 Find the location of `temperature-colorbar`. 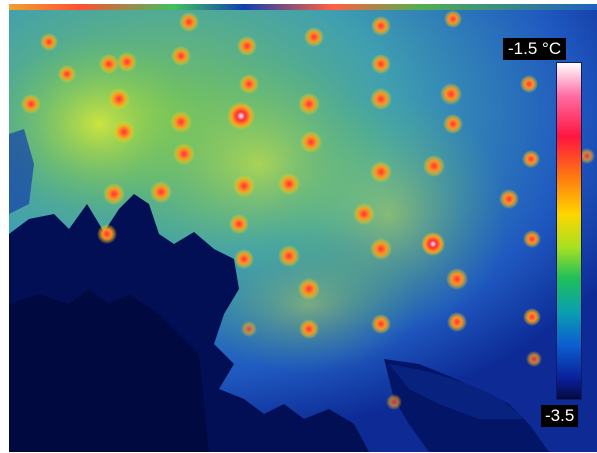

temperature-colorbar is located at coordinates (569, 231).